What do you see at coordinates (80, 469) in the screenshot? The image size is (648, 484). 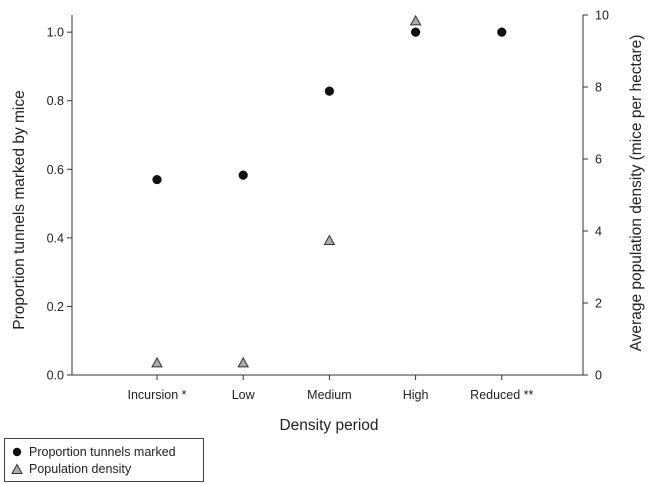 I see `legend-label-density: Population density` at bounding box center [80, 469].